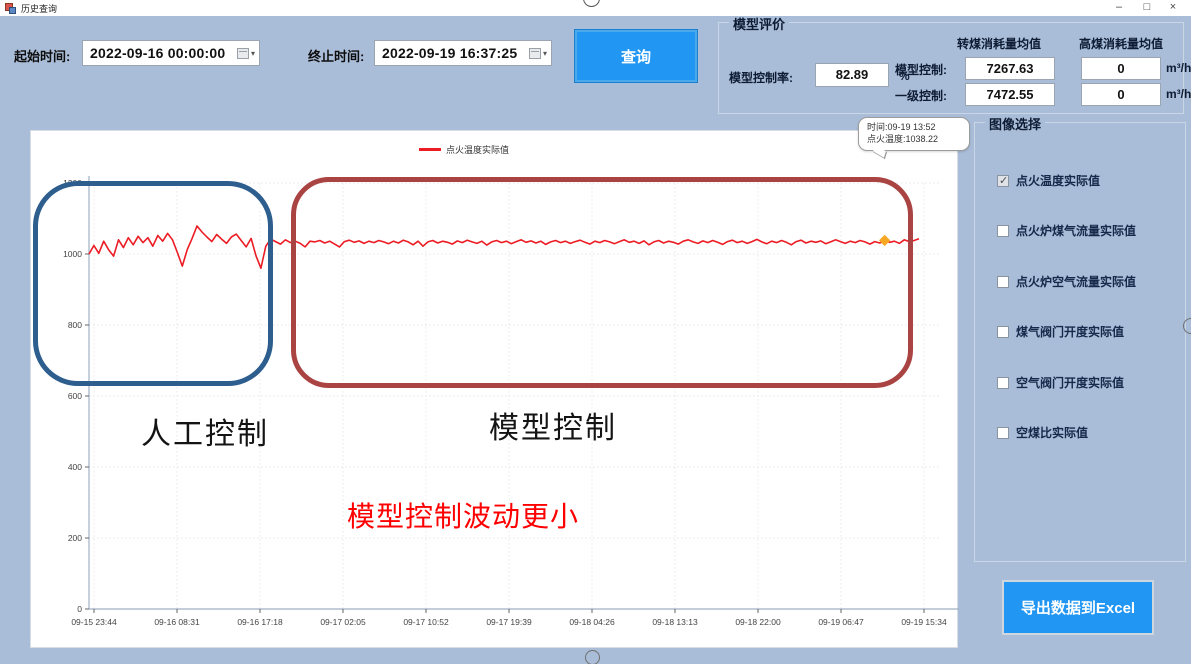  I want to click on svg-text: 09-17 10:52, so click(426, 622).